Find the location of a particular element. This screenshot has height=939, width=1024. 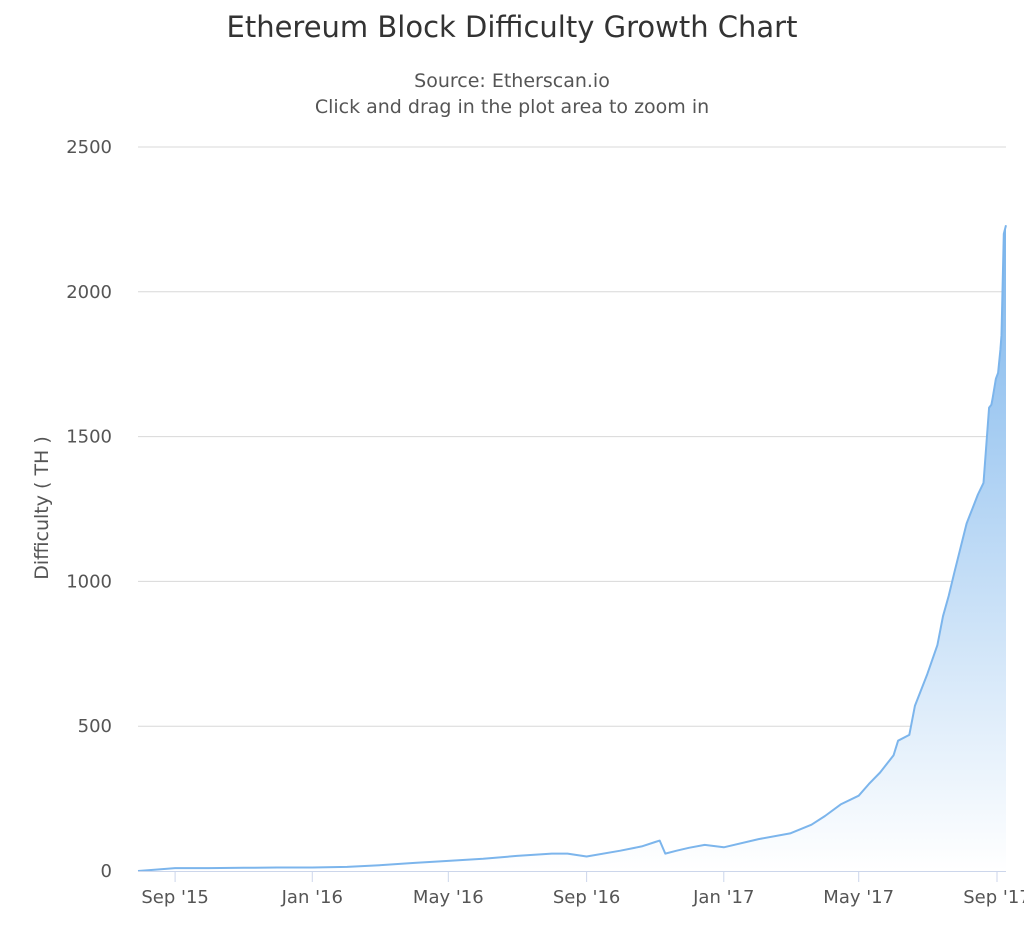

x-tick-label: May '17 is located at coordinates (858, 897).